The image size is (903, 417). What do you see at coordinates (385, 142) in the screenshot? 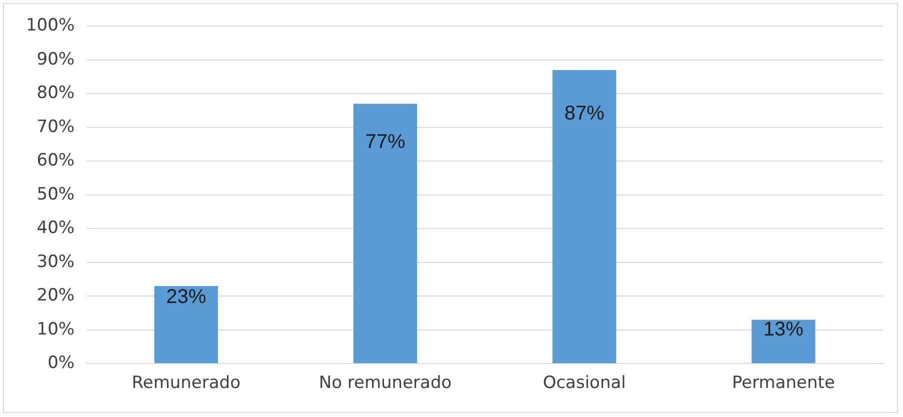
I see `data-label: 77%` at bounding box center [385, 142].